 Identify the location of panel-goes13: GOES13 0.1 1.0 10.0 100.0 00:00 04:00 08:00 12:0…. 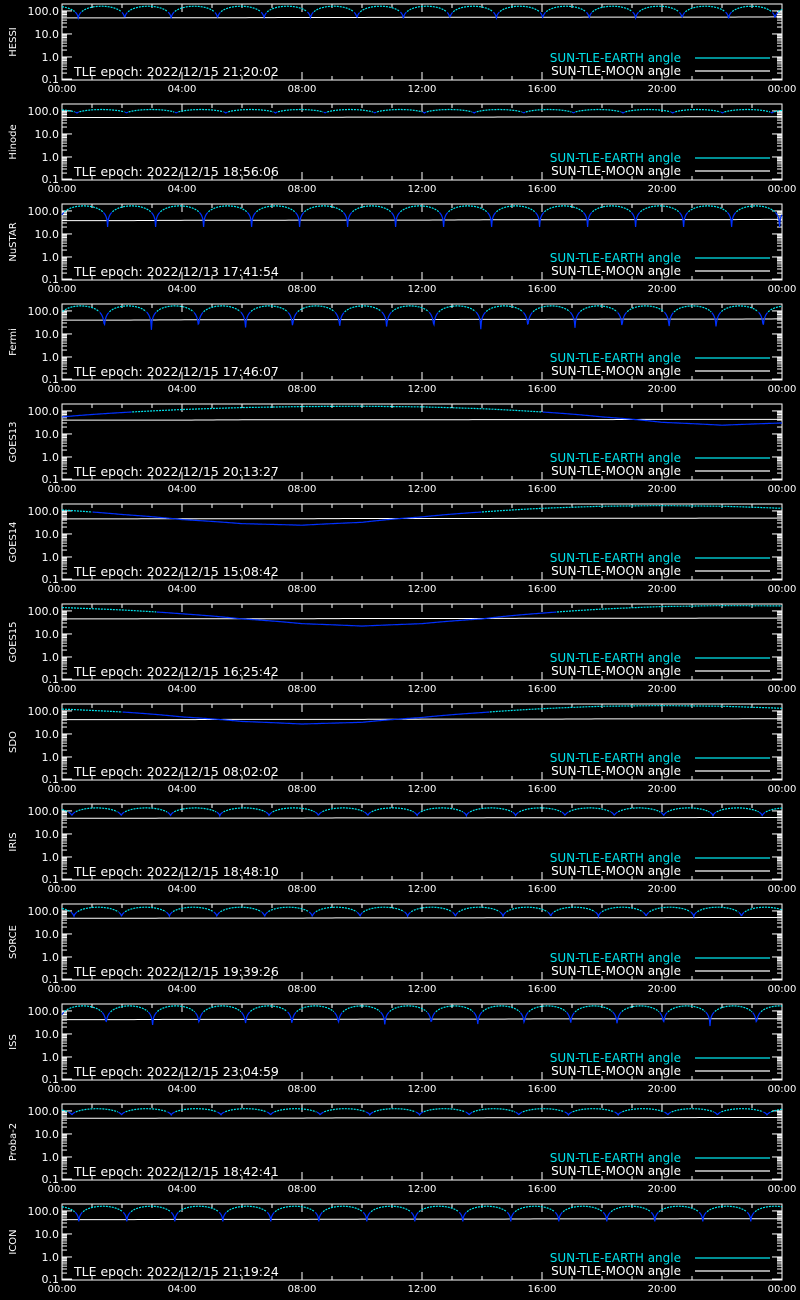
(402, 449).